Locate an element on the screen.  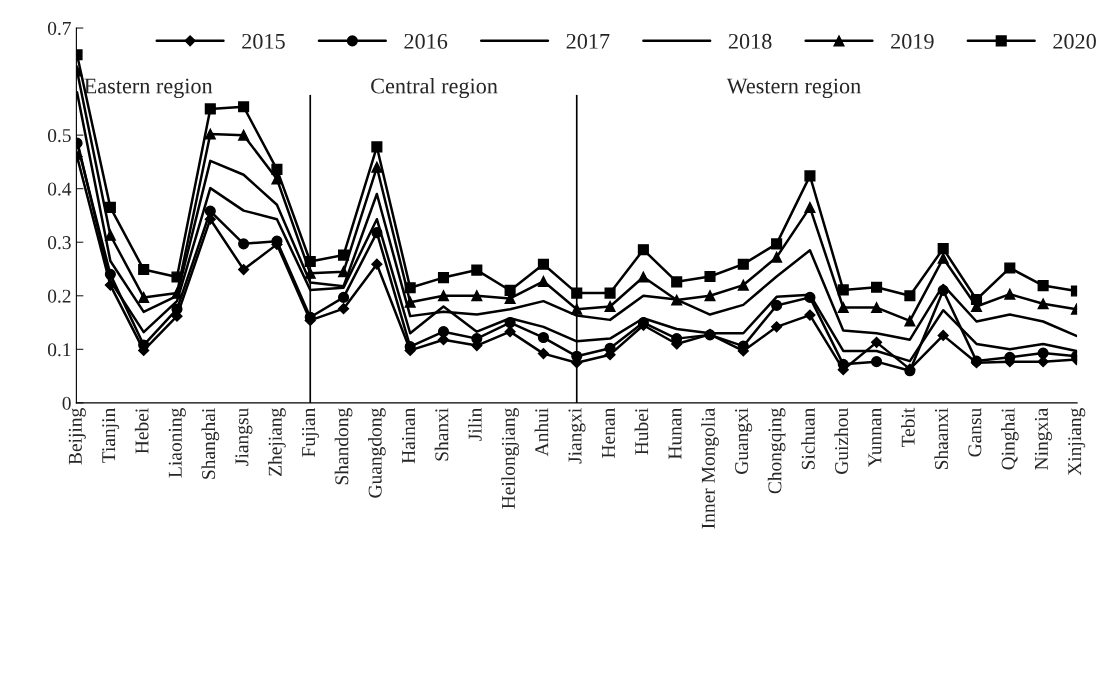
y-tick-label: 0.5 is located at coordinates (59, 135).